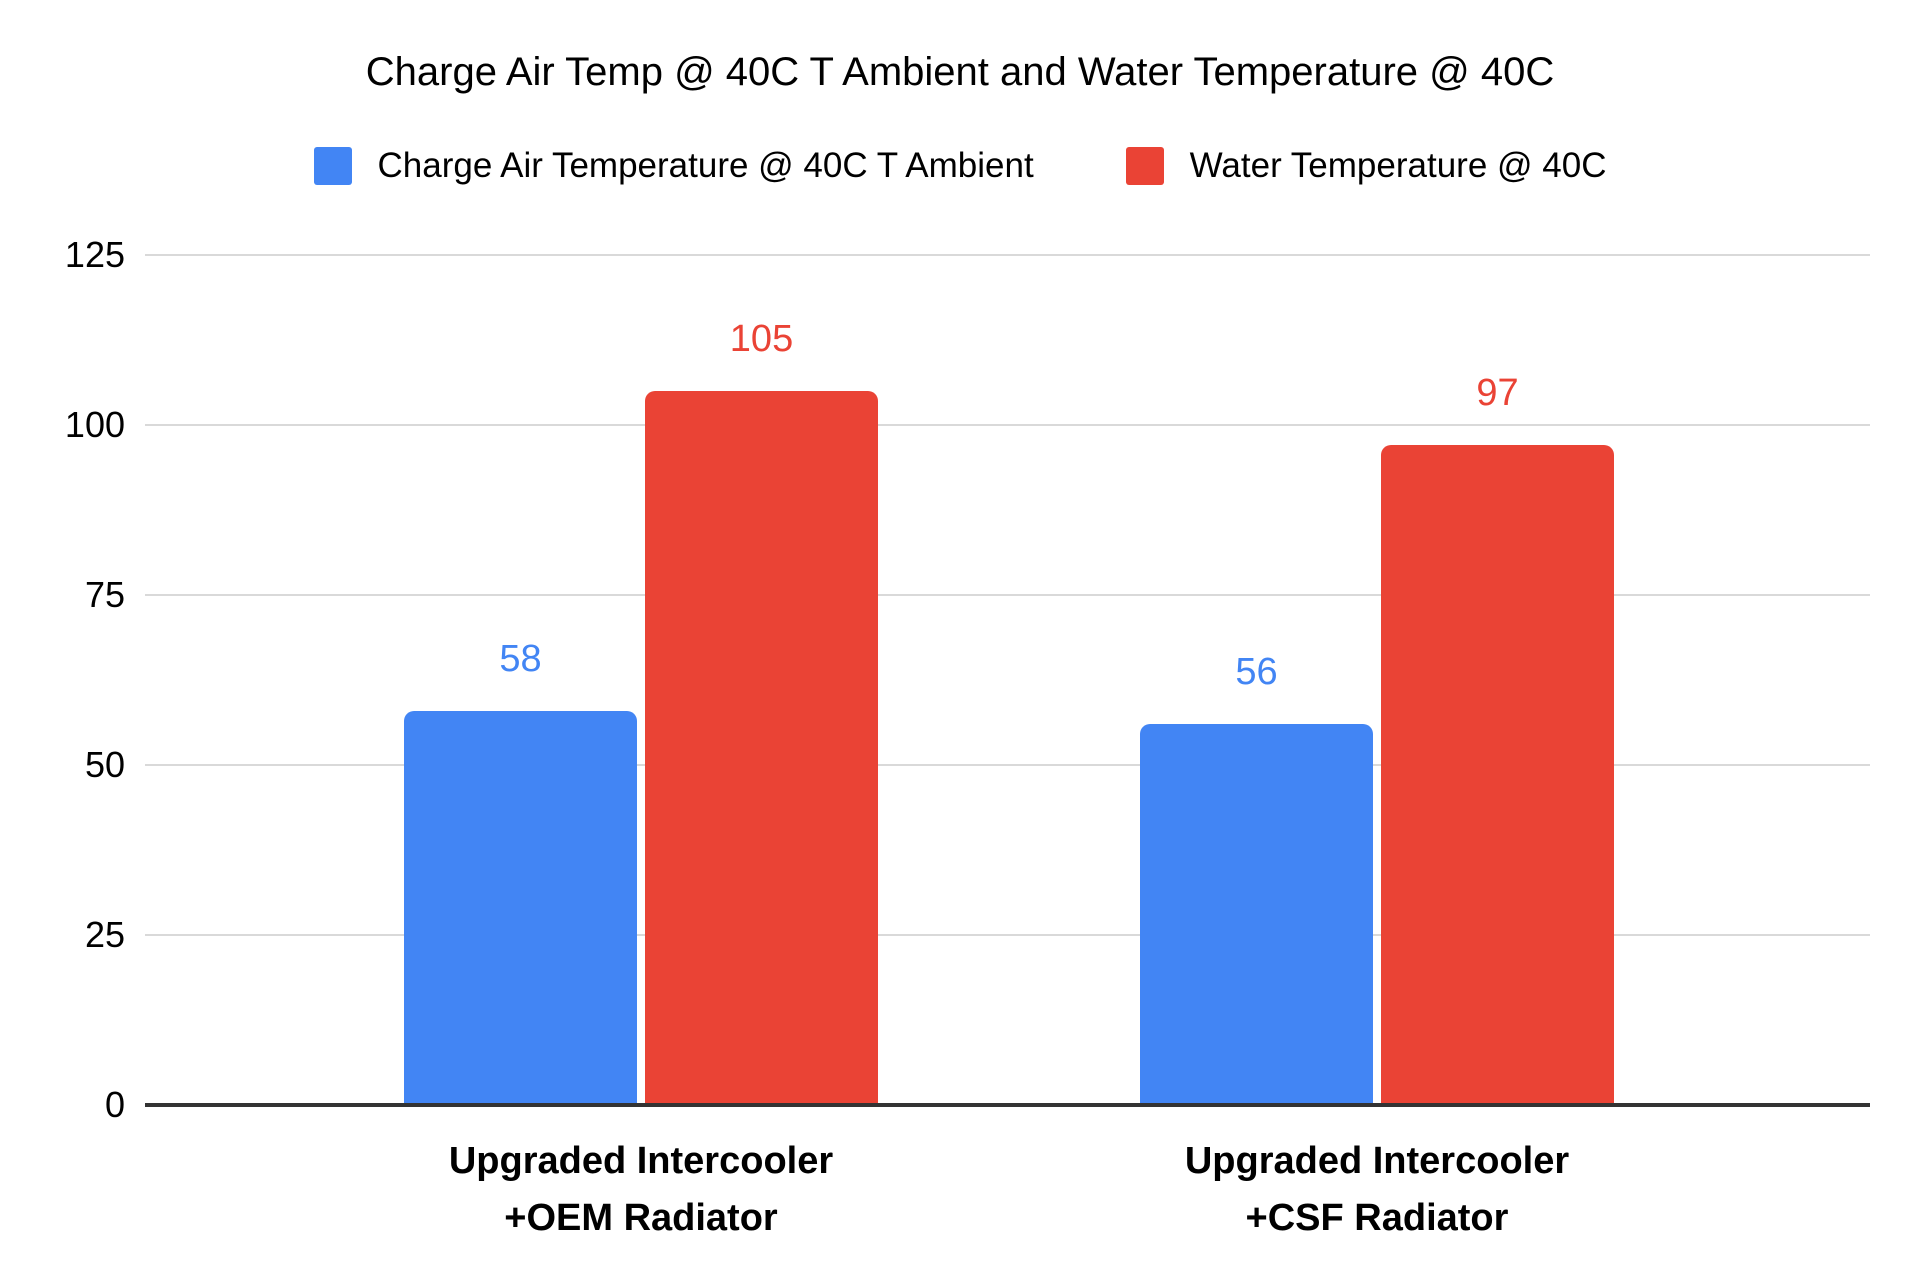 This screenshot has width=1920, height=1280. I want to click on legend-item-2: Water Temperature @ 40C, so click(1366, 166).